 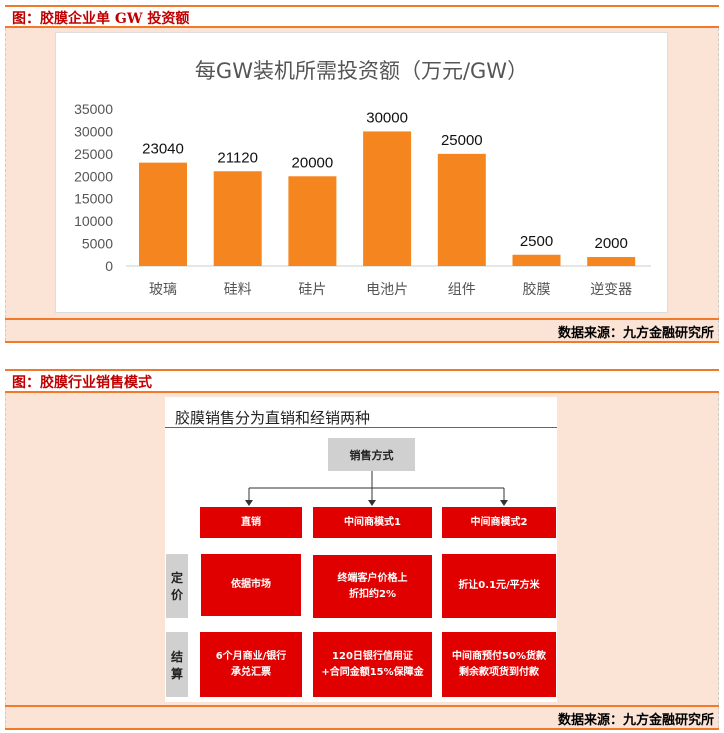 What do you see at coordinates (499, 586) in the screenshot?
I see `pricing-distributor-2: 折让0.1元/平方米` at bounding box center [499, 586].